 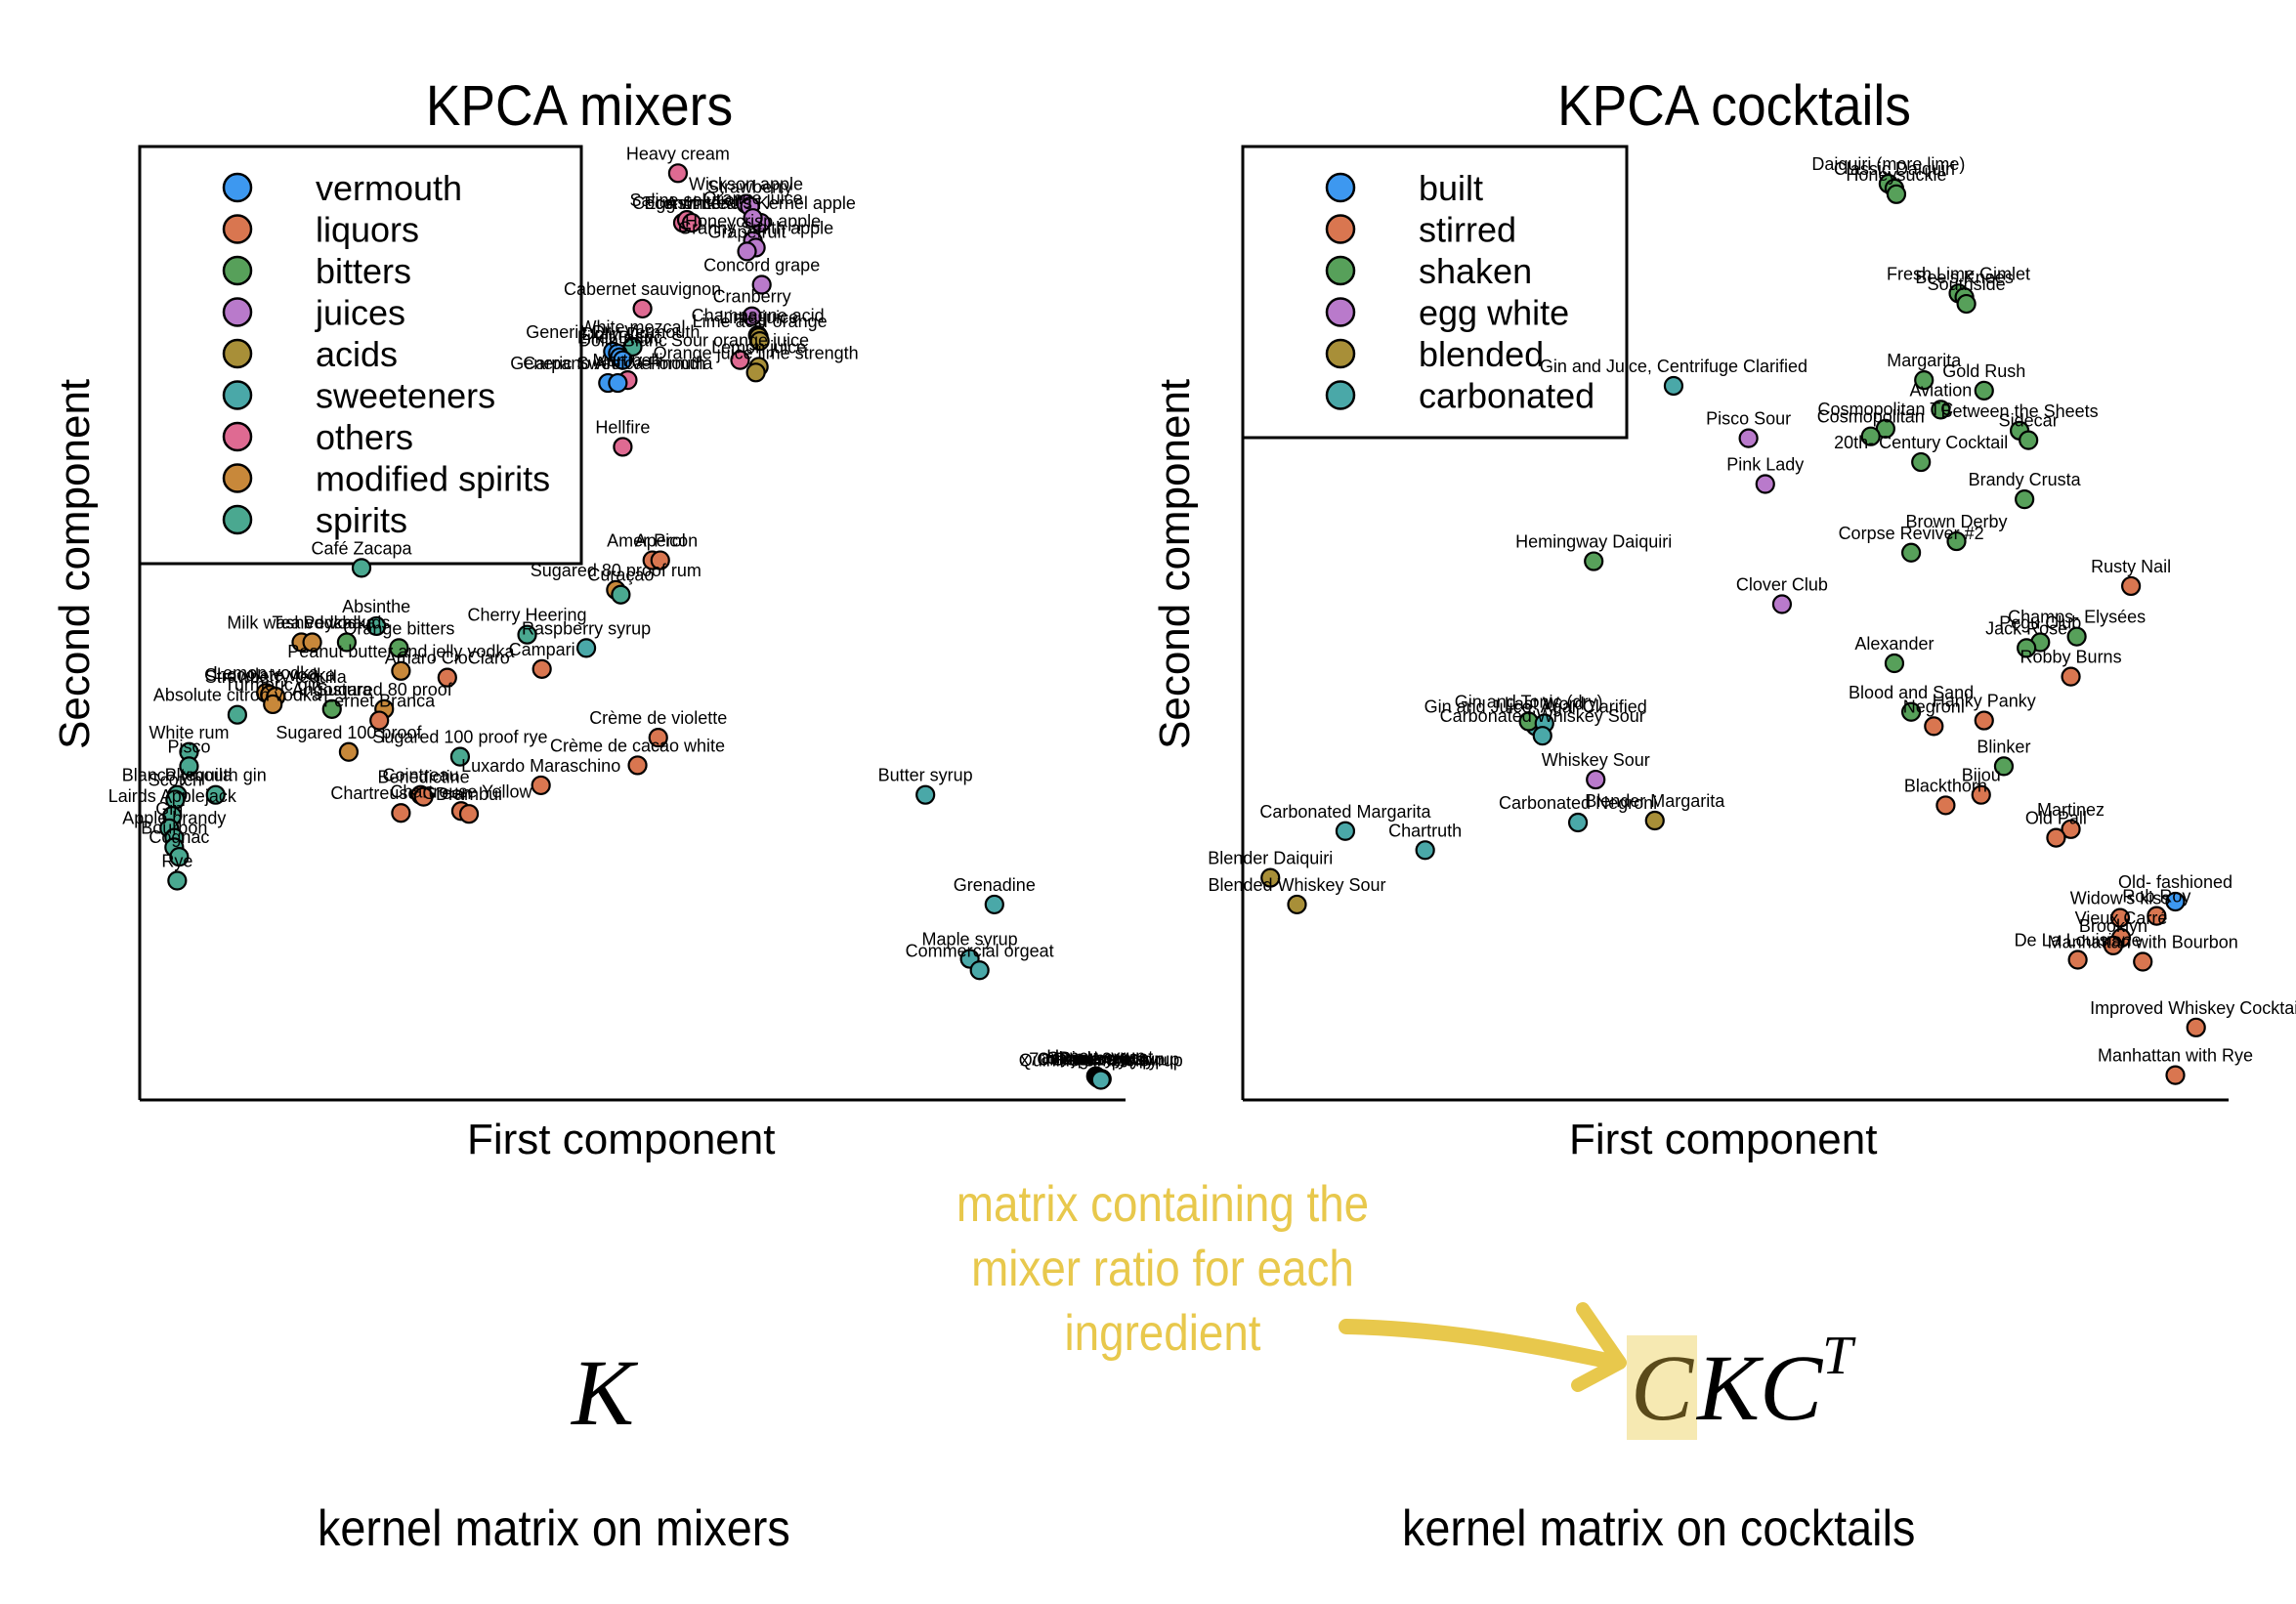 What do you see at coordinates (1967, 284) in the screenshot?
I see `point-label: Southside` at bounding box center [1967, 284].